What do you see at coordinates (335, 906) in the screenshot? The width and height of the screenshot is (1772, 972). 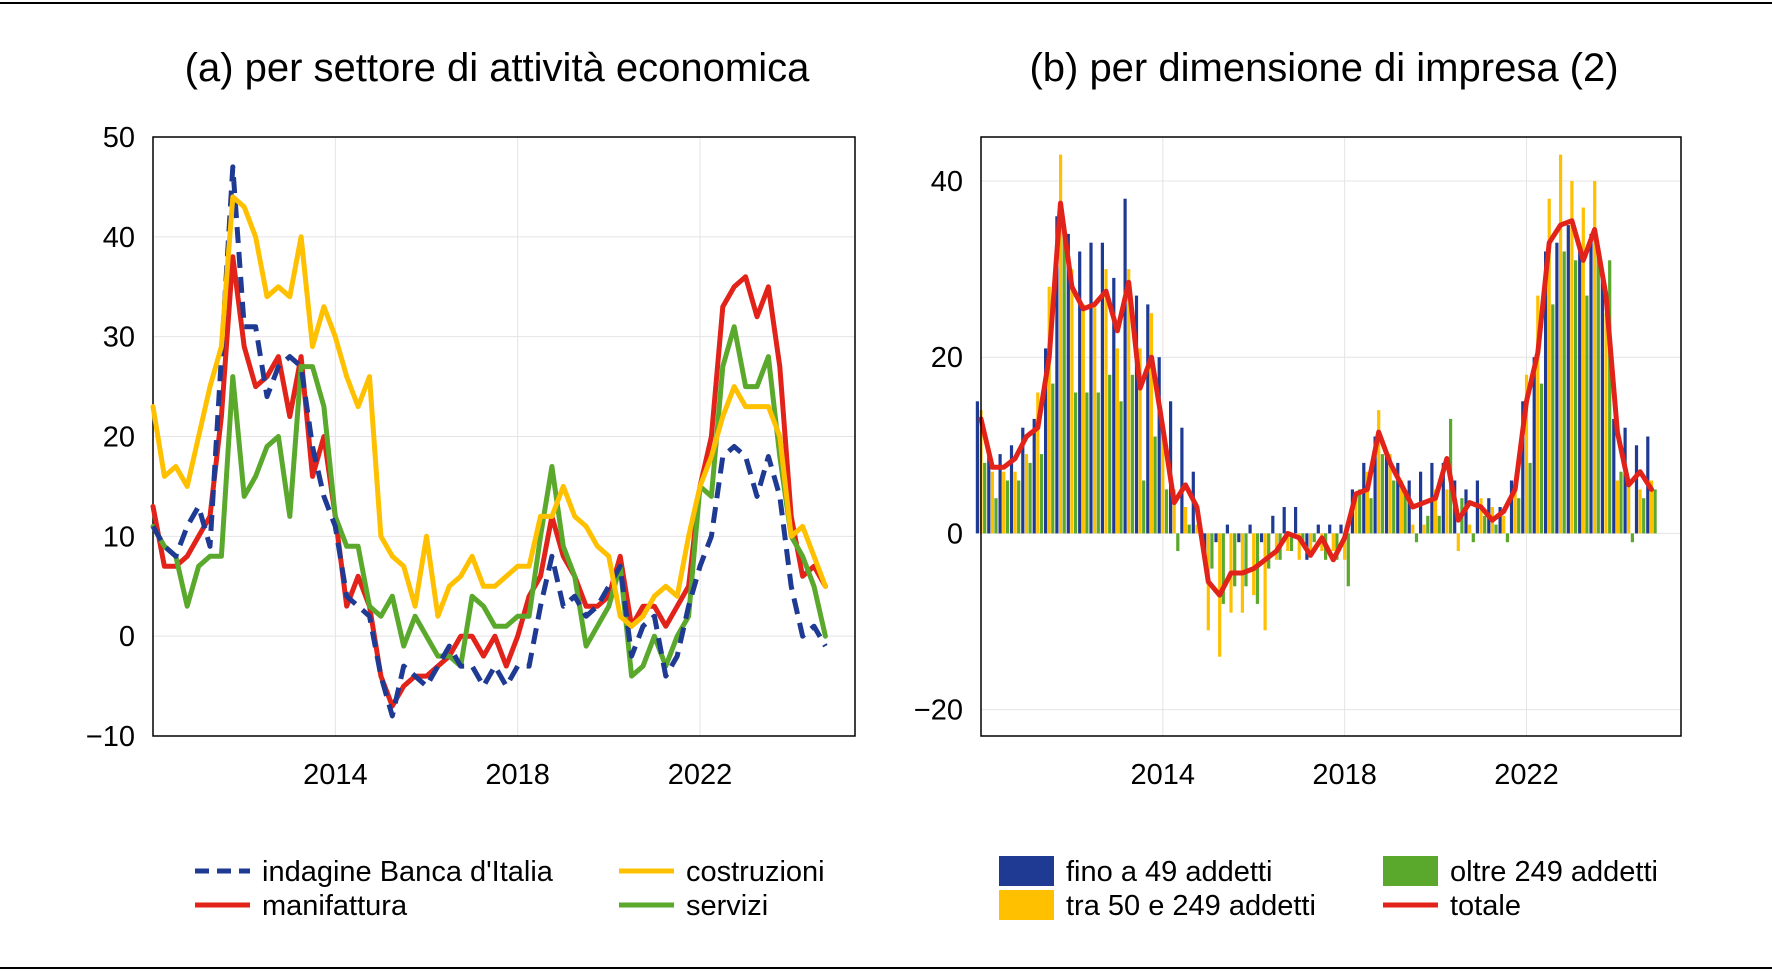 I see `legend-label: manifattura` at bounding box center [335, 906].